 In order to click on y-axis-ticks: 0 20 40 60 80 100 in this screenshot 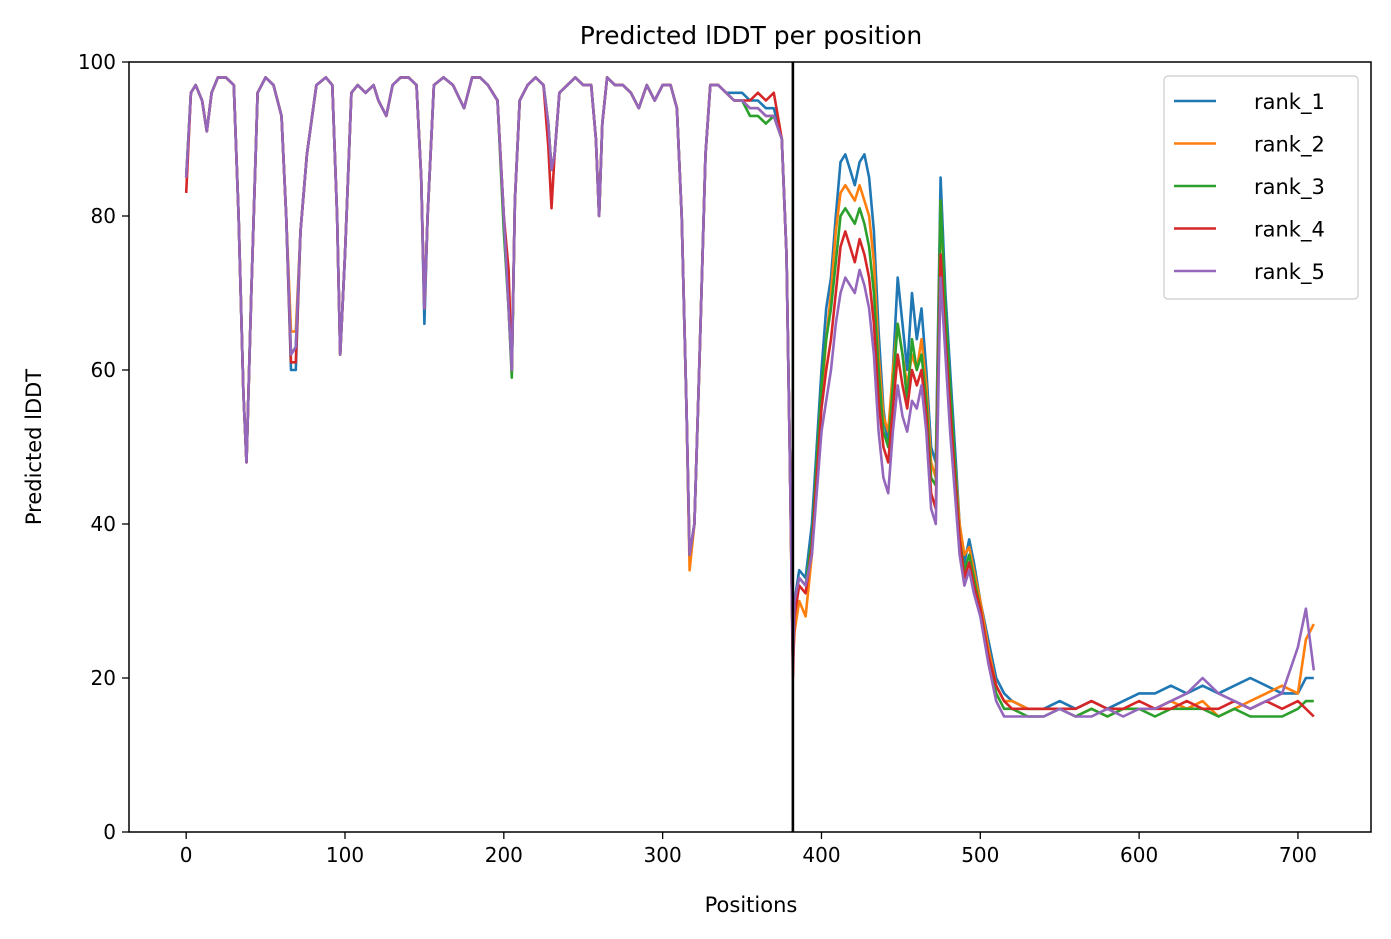, I will do `click(103, 447)`.